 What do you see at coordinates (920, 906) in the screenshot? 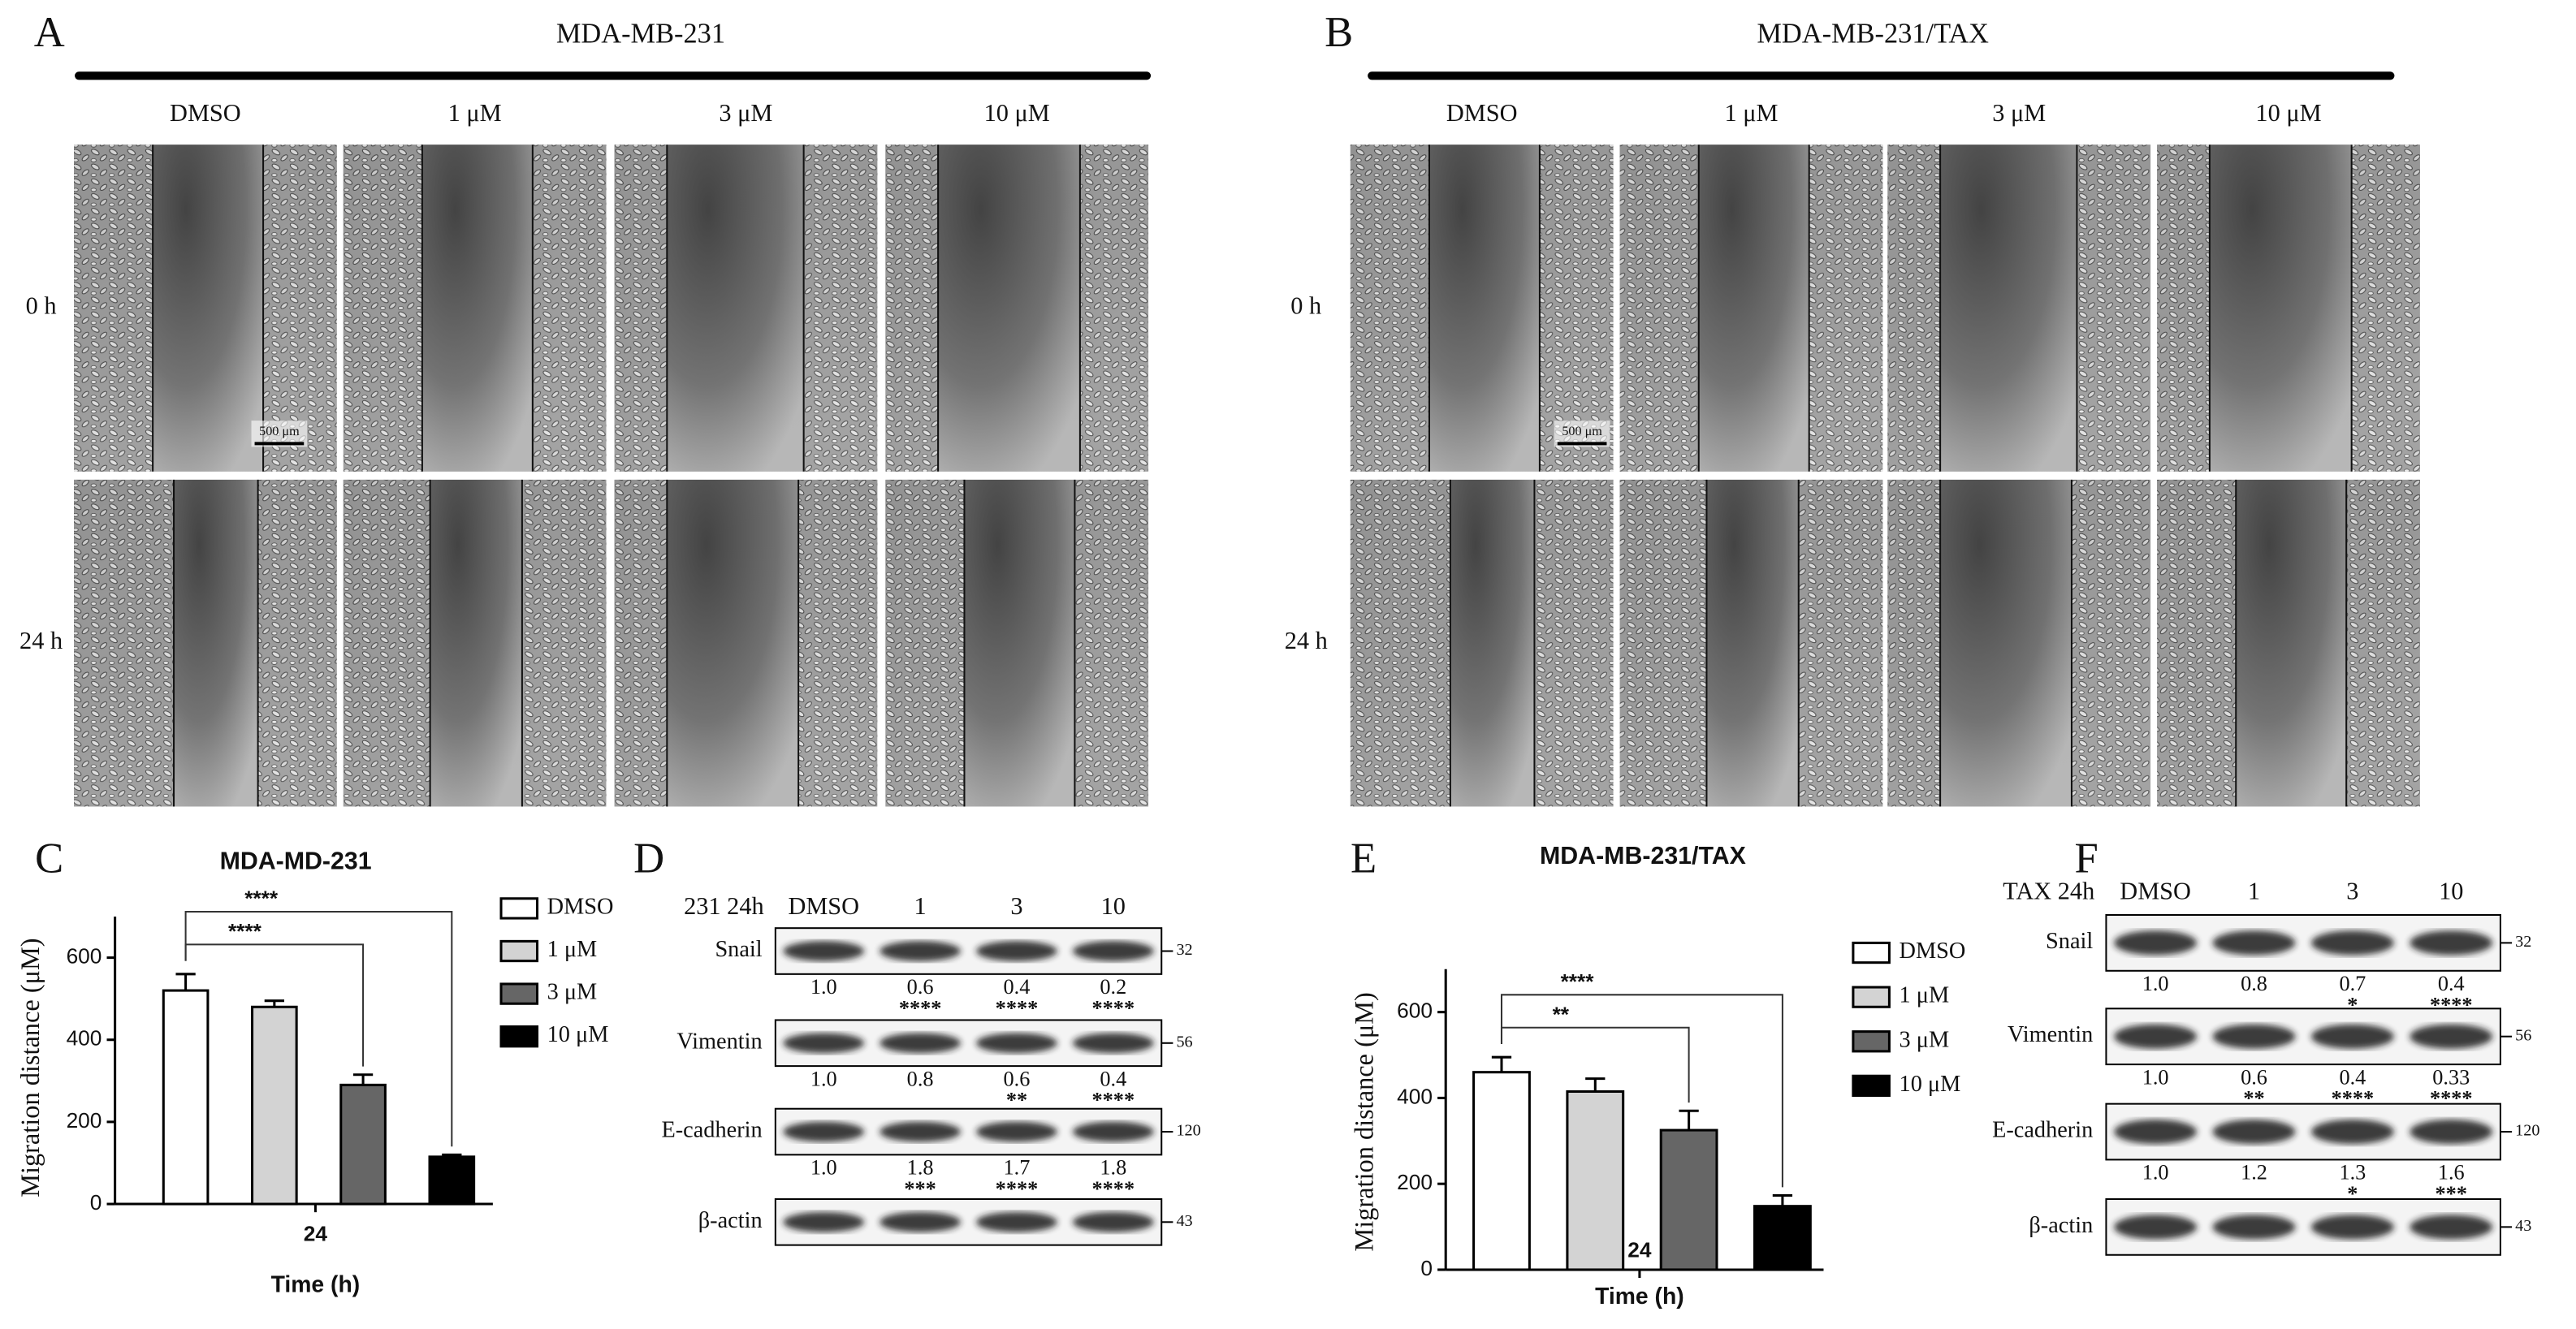
I see `lane-label: 1` at bounding box center [920, 906].